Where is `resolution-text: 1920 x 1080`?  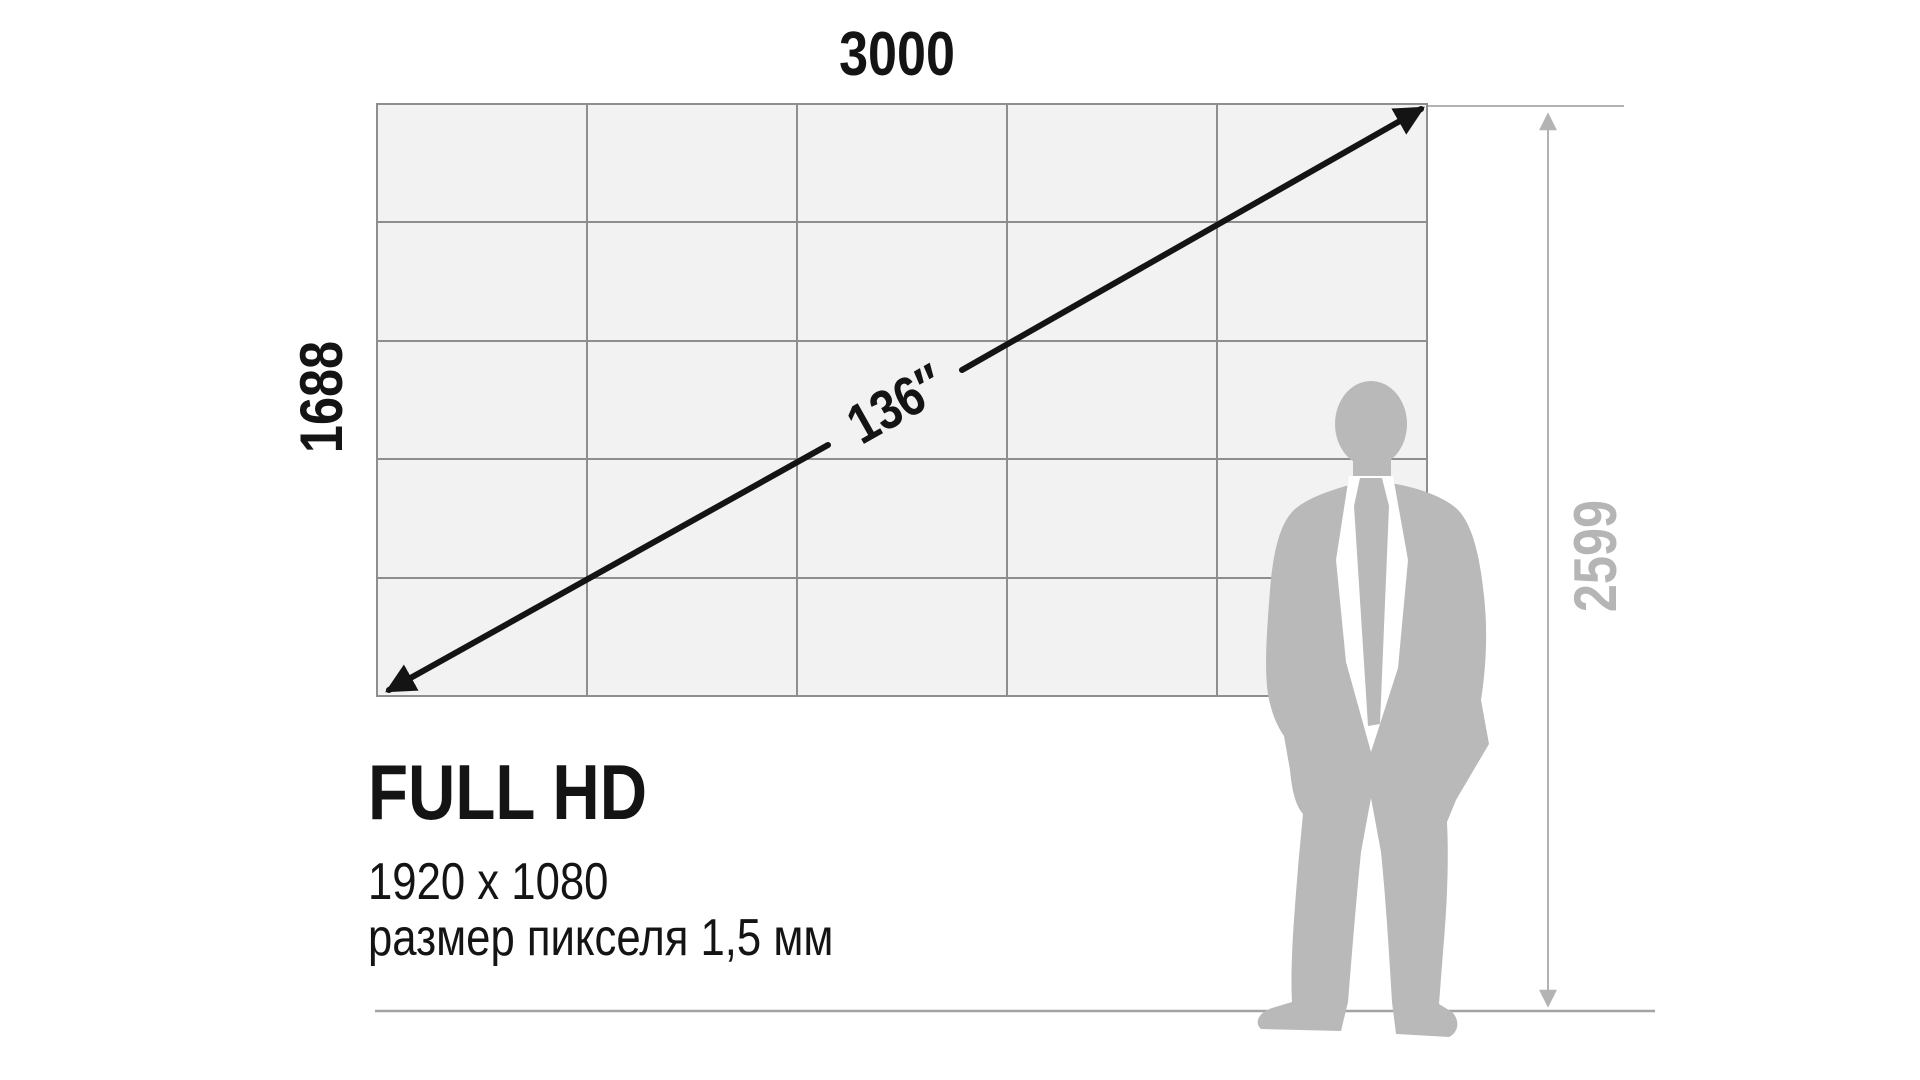 resolution-text: 1920 x 1080 is located at coordinates (488, 882).